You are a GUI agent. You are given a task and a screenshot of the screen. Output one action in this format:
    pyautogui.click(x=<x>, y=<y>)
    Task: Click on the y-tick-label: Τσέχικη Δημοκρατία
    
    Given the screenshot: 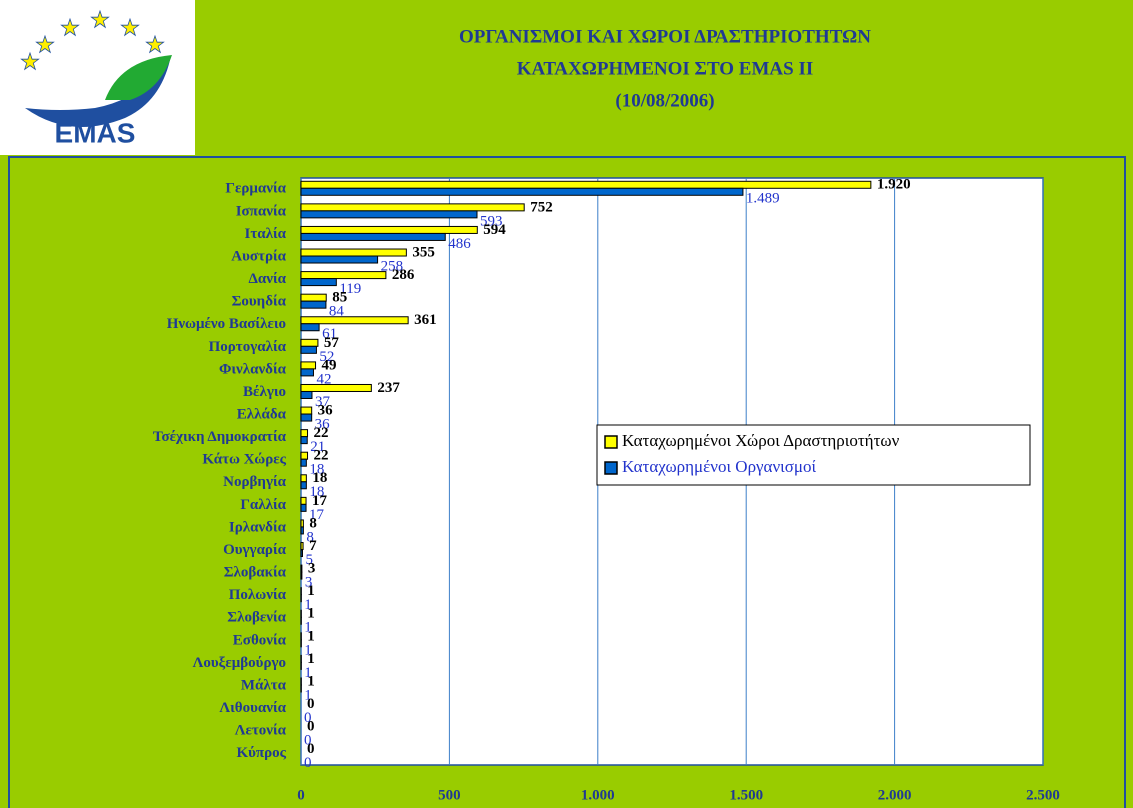 What is the action you would take?
    pyautogui.click(x=220, y=437)
    